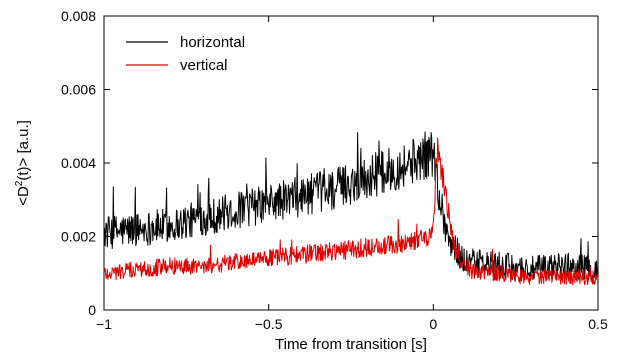 This screenshot has height=359, width=622. I want to click on legend: horizontal vertical, so click(185, 54).